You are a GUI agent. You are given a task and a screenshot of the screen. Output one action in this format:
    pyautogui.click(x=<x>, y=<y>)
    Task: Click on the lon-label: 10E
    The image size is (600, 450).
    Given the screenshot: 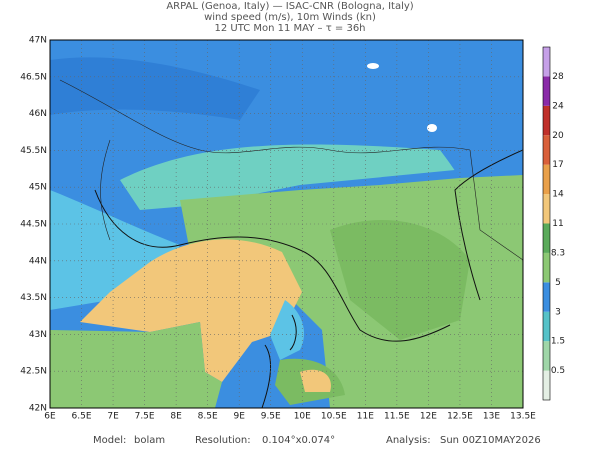 What is the action you would take?
    pyautogui.click(x=302, y=417)
    